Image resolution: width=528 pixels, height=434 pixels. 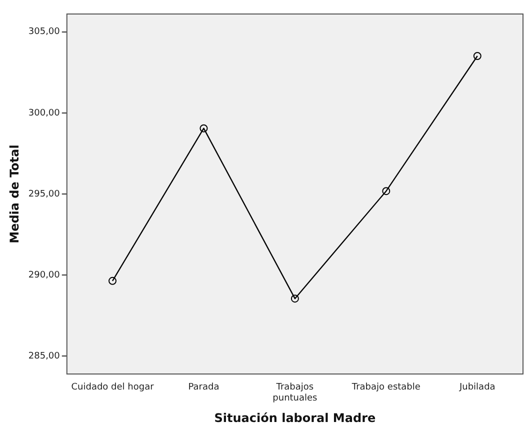 I want to click on y-tick-label: 295,00, so click(x=44, y=194).